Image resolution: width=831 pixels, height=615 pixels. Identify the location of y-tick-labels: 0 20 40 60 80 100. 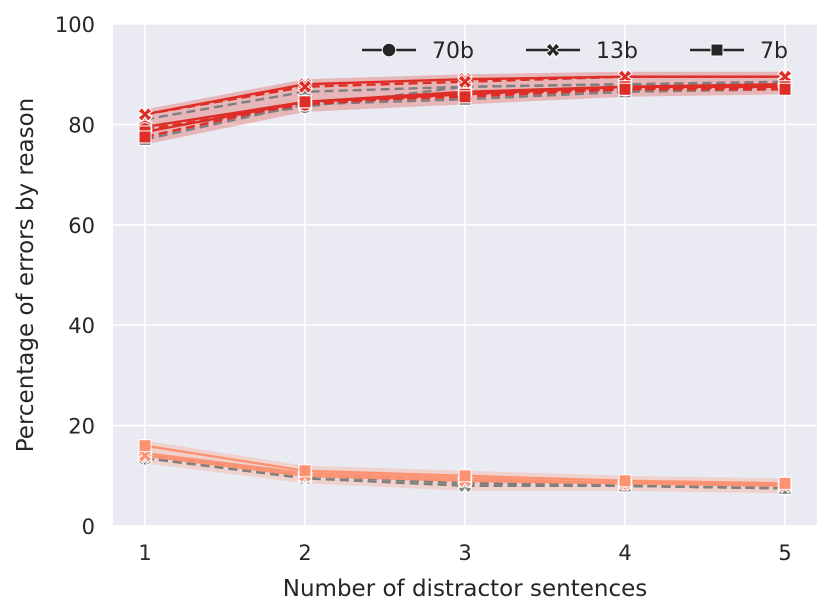
(75, 276).